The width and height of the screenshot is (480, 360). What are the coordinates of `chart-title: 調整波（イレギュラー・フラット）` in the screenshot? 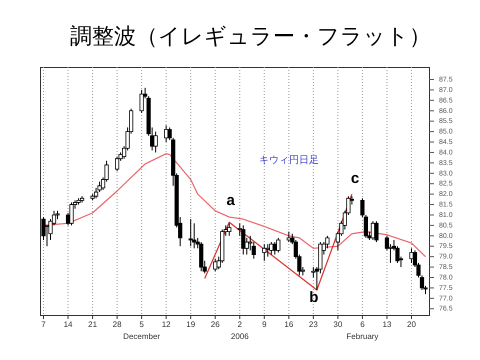 It's located at (250, 36).